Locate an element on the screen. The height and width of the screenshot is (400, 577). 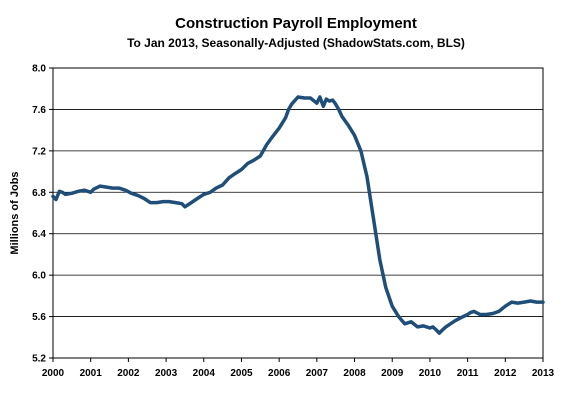
x-tick-label: 2006 is located at coordinates (279, 373).